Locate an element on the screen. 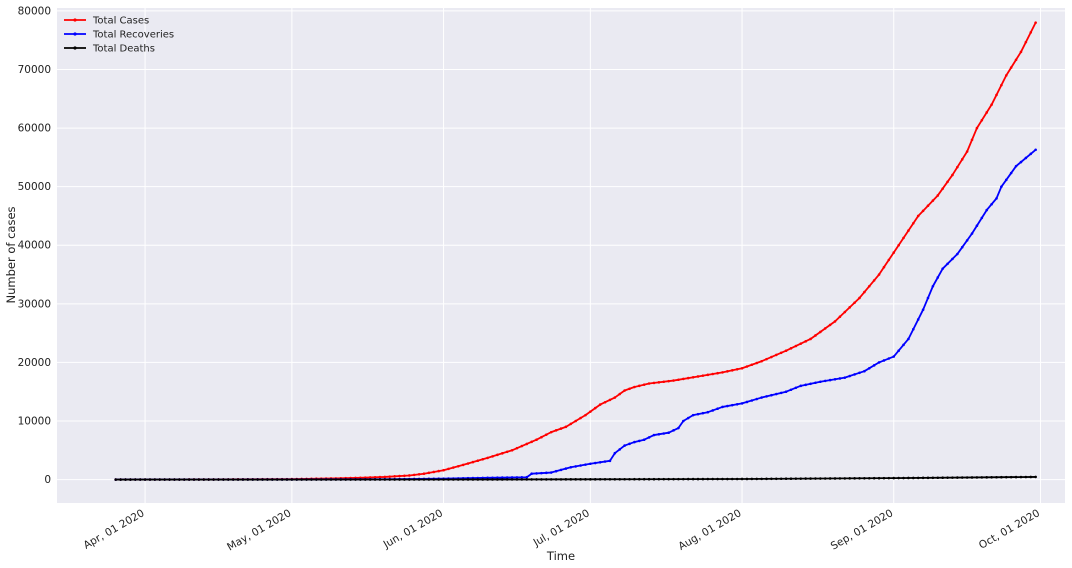 This screenshot has width=1072, height=568. x-tick-label: May, 01 2020 is located at coordinates (259, 530).